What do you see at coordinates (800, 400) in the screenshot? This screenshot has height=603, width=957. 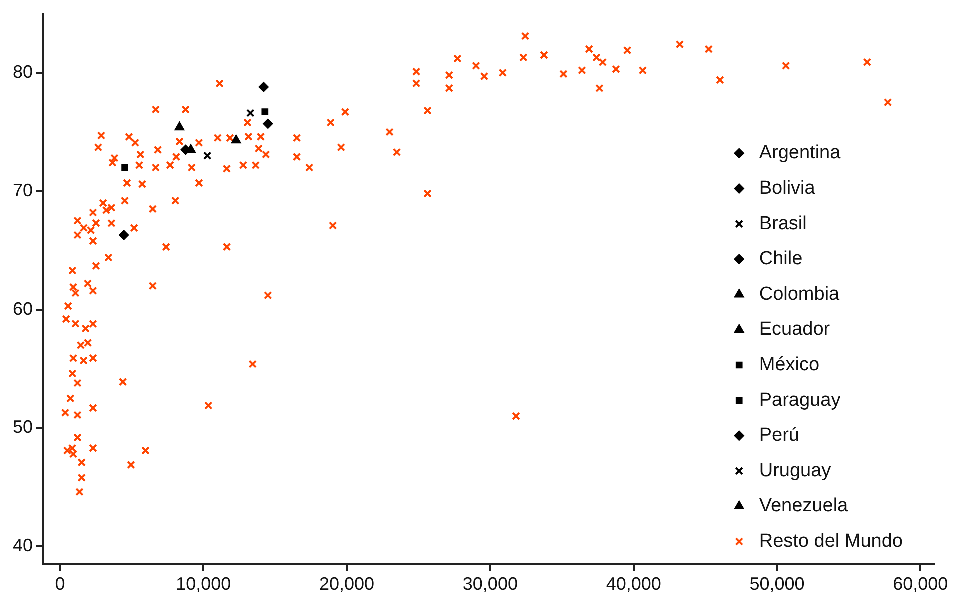 I see `legend-label: Paraguay` at bounding box center [800, 400].